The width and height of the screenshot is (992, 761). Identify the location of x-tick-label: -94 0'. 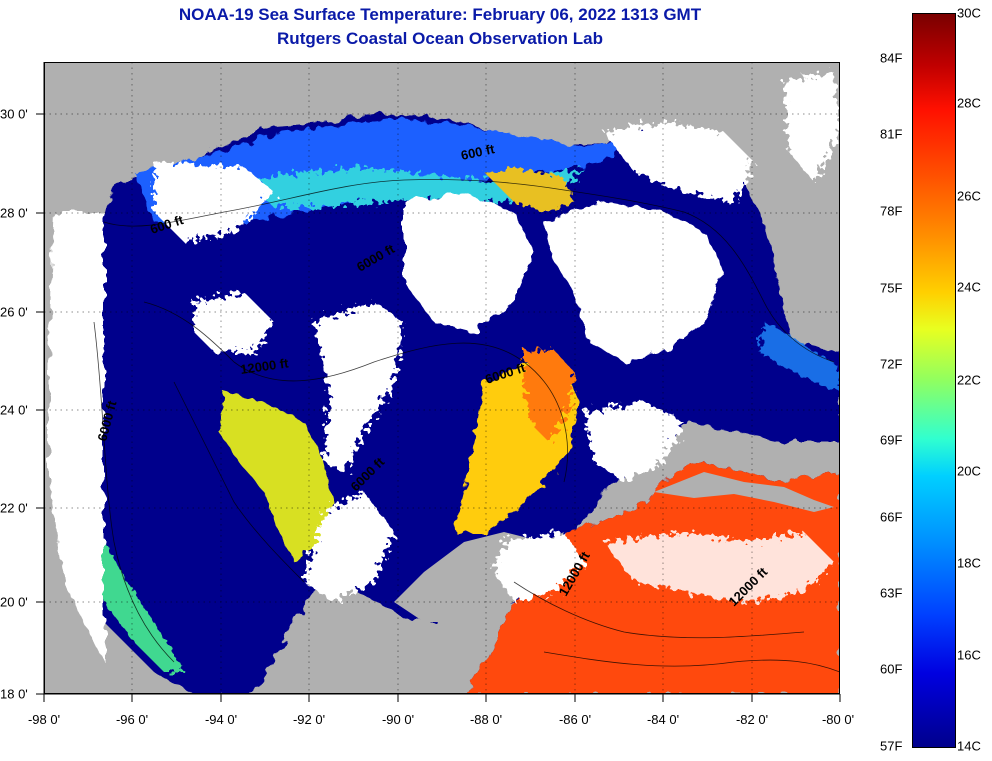
(221, 719).